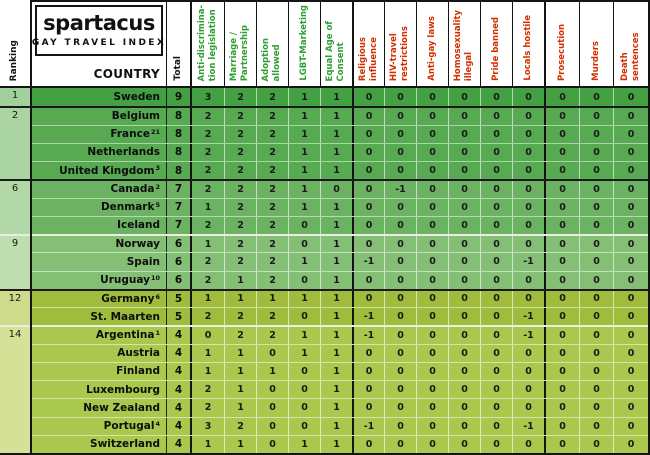 This screenshot has width=650, height=455. I want to click on column-header-label: Murders, so click(595, 61).